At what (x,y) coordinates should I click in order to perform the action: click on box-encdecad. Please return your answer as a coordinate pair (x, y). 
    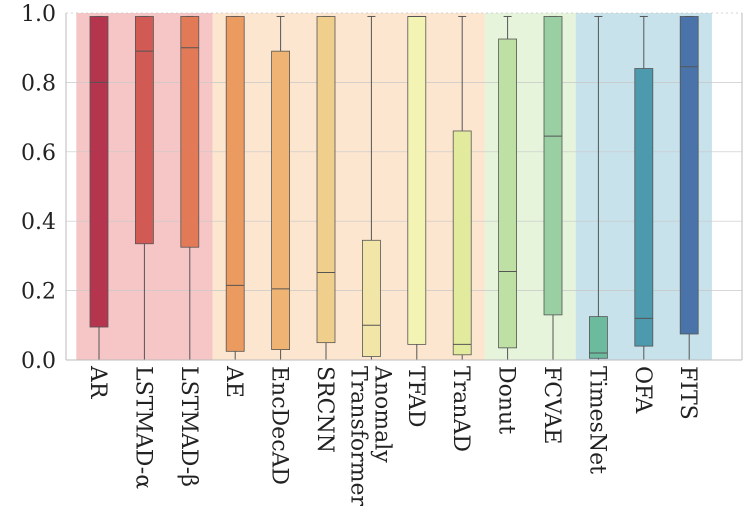
    Looking at the image, I should click on (281, 188).